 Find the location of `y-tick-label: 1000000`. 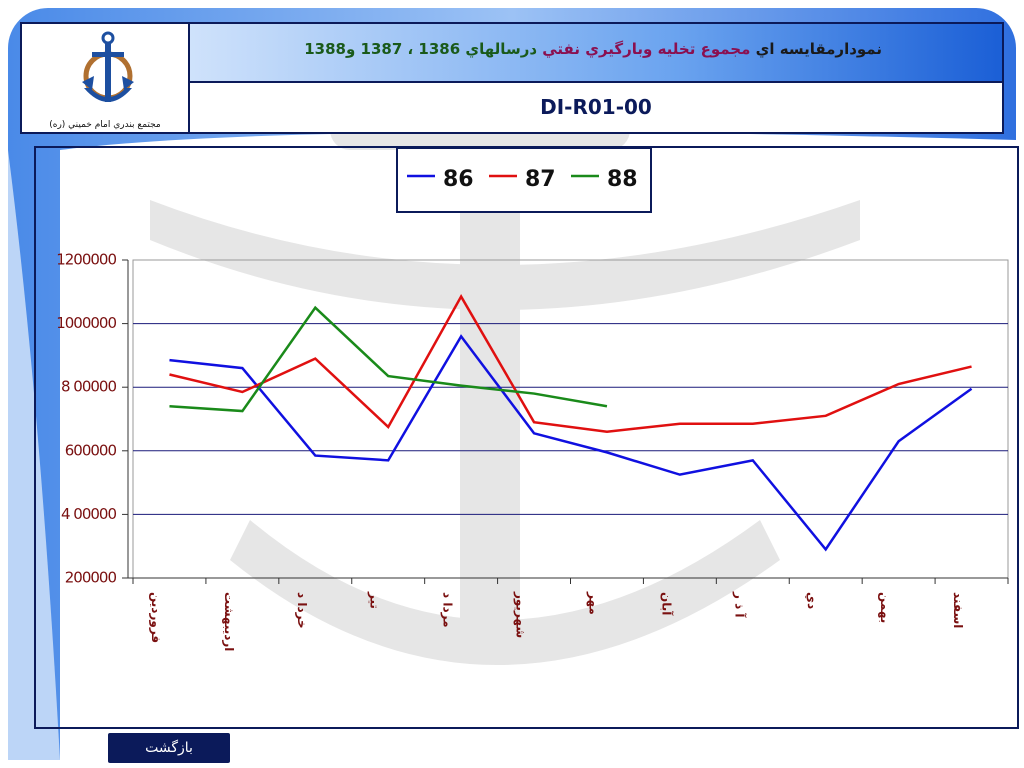

y-tick-label: 1000000 is located at coordinates (86, 323).